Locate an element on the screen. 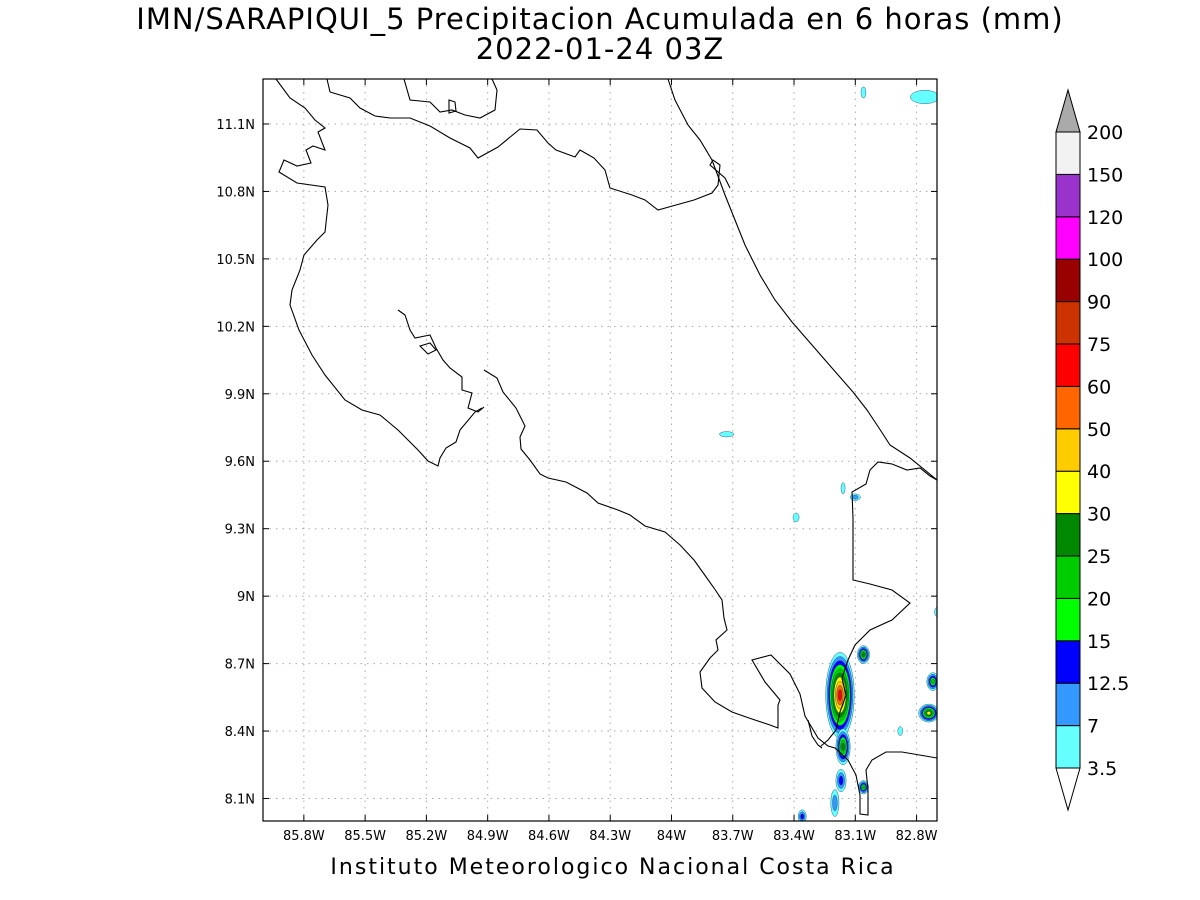 This screenshot has height=900, width=1200. legend-level-label: 50 is located at coordinates (1099, 430).